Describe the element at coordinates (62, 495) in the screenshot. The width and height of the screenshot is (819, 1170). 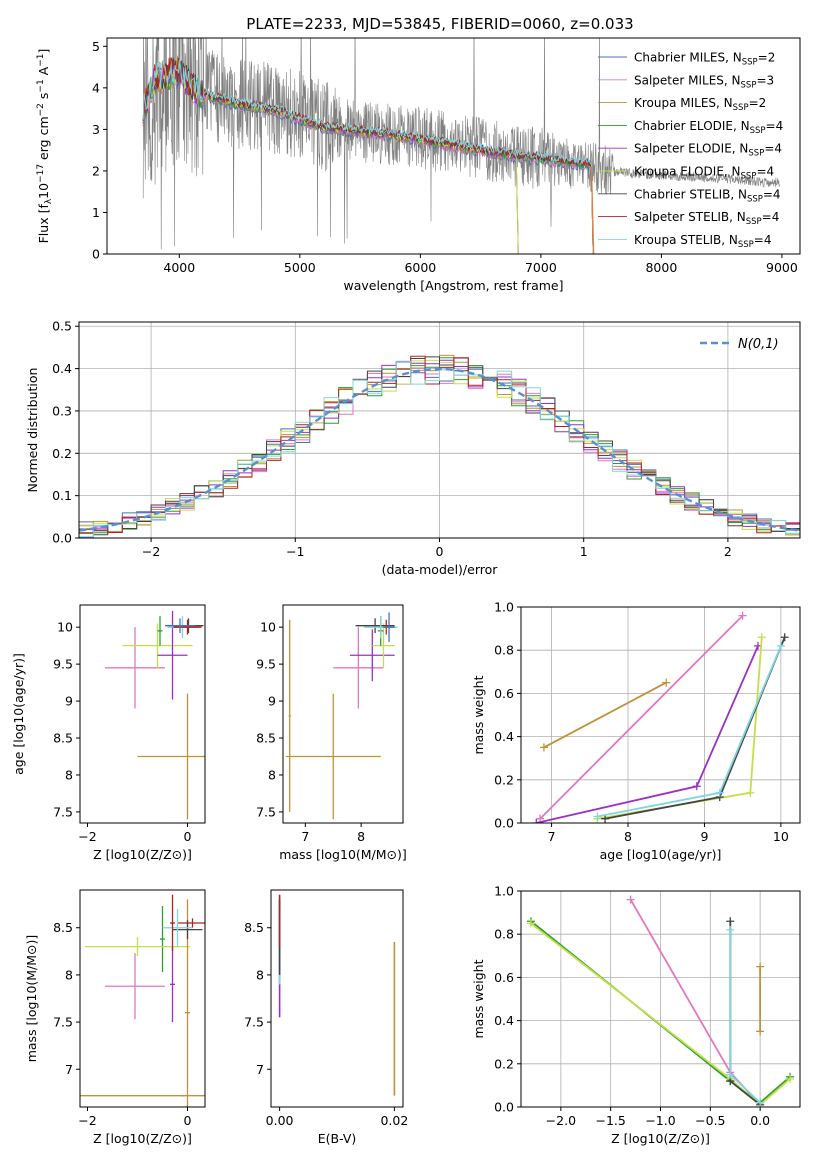
I see `y-tick-label: 0.1` at that location.